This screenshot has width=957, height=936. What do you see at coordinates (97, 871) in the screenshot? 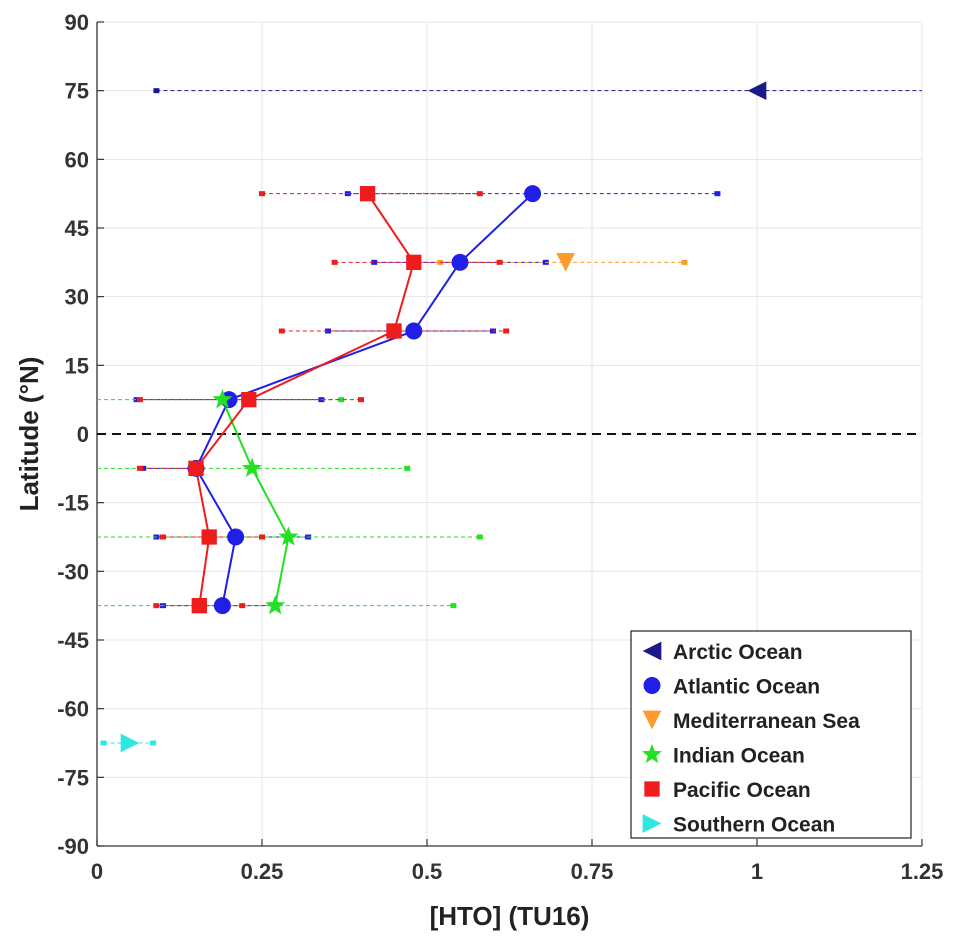
I see `x-tick-label: 0` at bounding box center [97, 871].